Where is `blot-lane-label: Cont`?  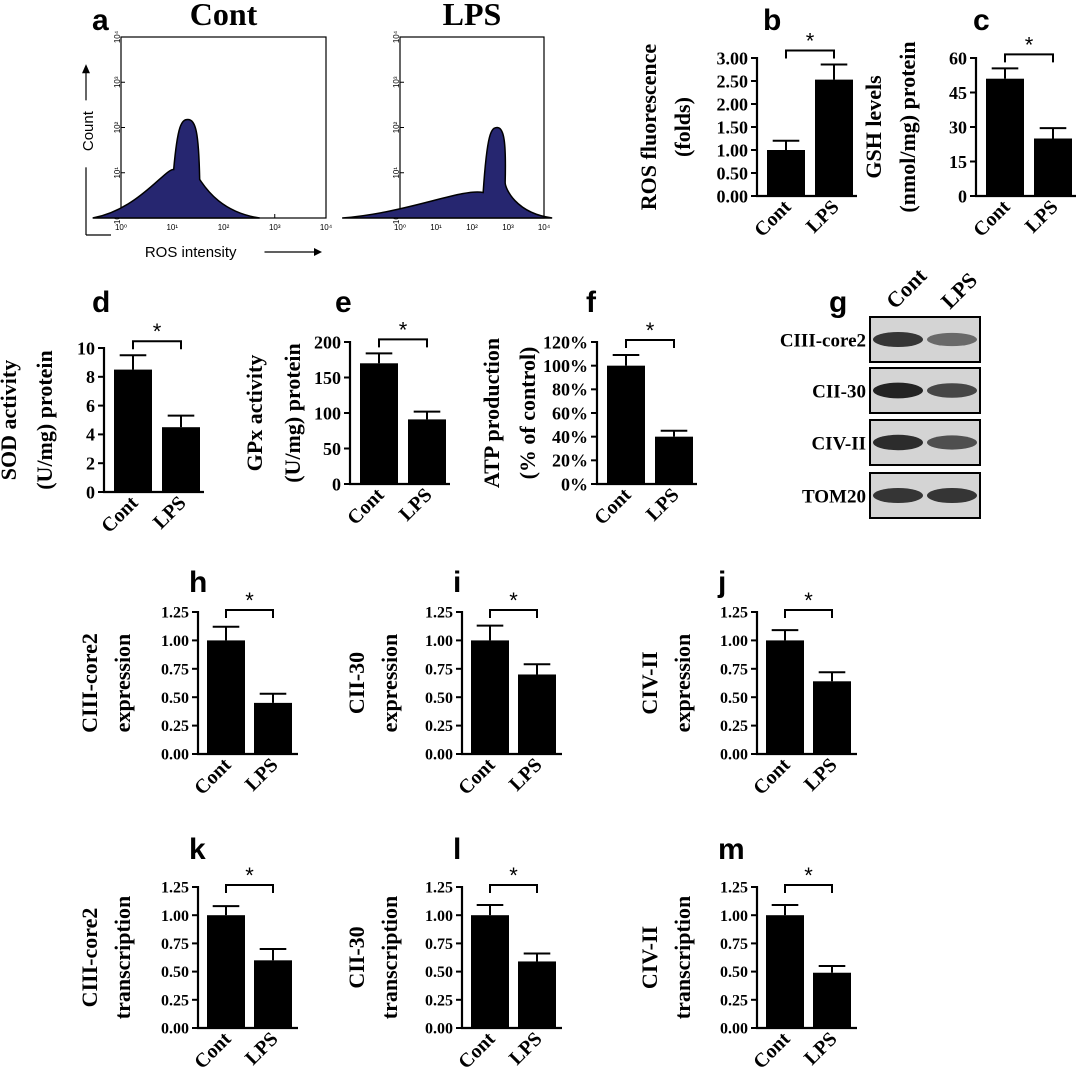
blot-lane-label: Cont is located at coordinates (906, 288).